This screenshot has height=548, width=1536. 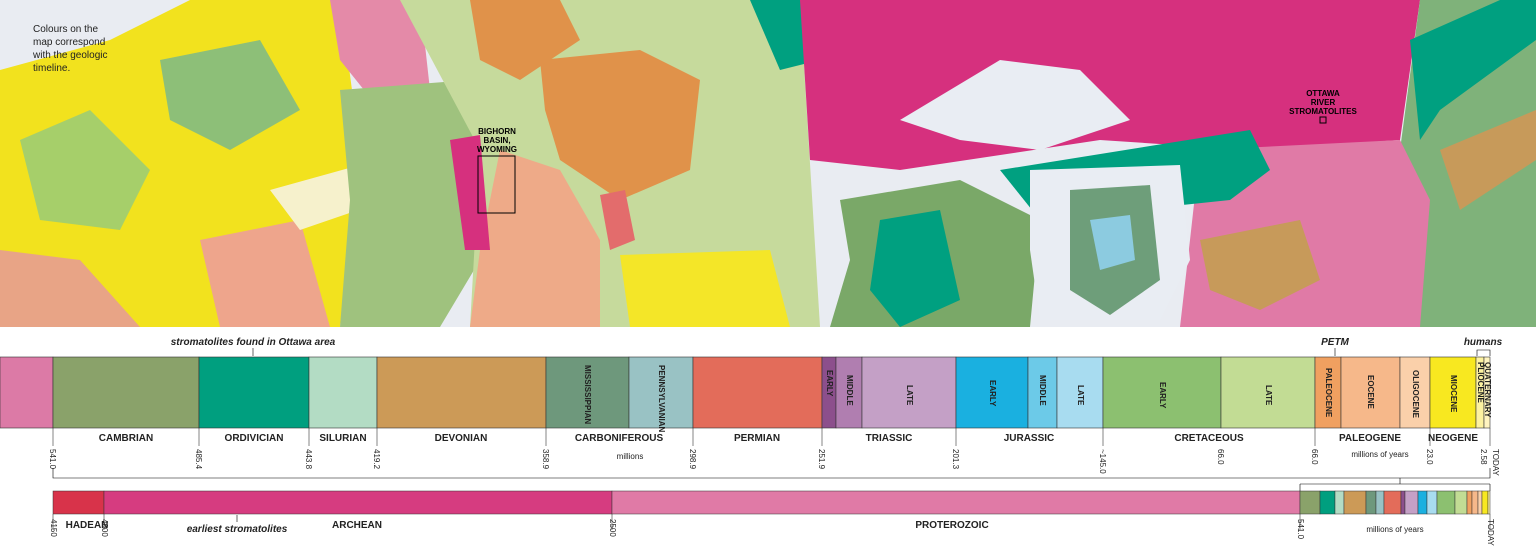 I want to click on tick-label: 251.9, so click(x=821, y=459).